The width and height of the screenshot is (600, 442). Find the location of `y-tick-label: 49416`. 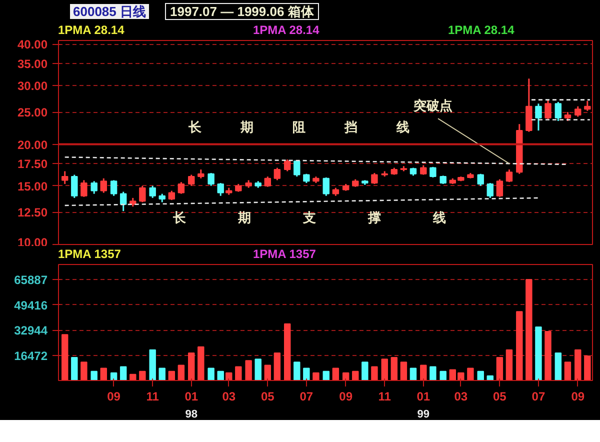

y-tick-label: 49416 is located at coordinates (31, 305).